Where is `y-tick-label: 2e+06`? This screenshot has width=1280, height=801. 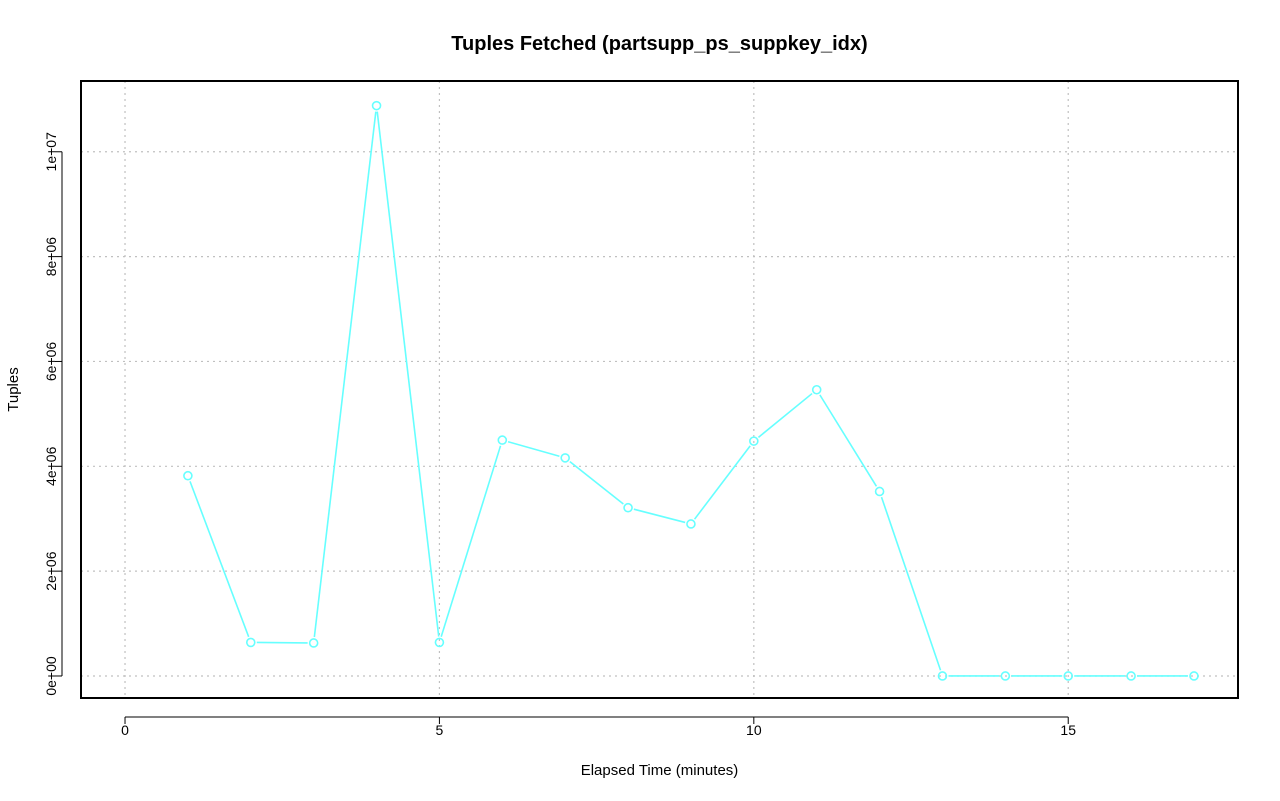
y-tick-label: 2e+06 is located at coordinates (51, 571).